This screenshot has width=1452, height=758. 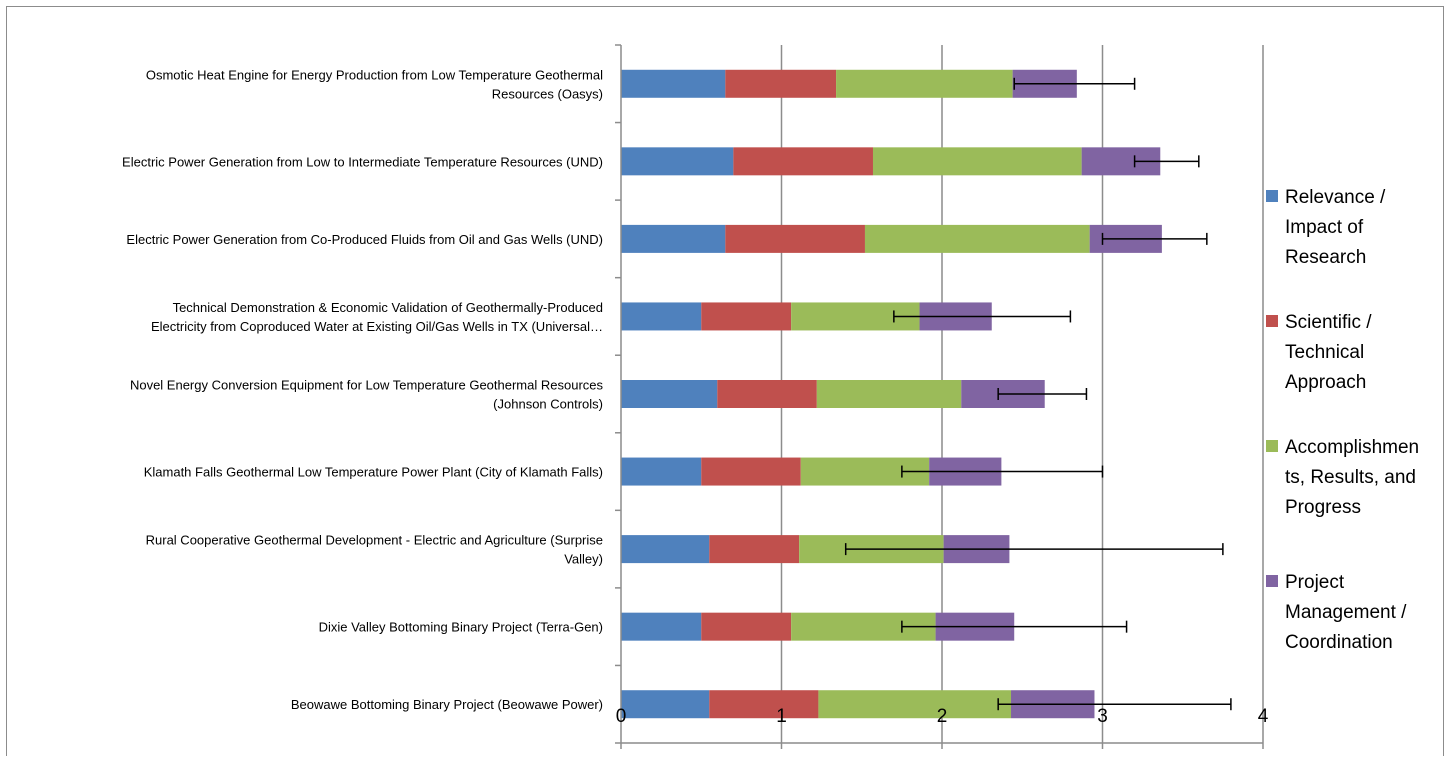 What do you see at coordinates (1324, 227) in the screenshot?
I see `legend-label: Impact of` at bounding box center [1324, 227].